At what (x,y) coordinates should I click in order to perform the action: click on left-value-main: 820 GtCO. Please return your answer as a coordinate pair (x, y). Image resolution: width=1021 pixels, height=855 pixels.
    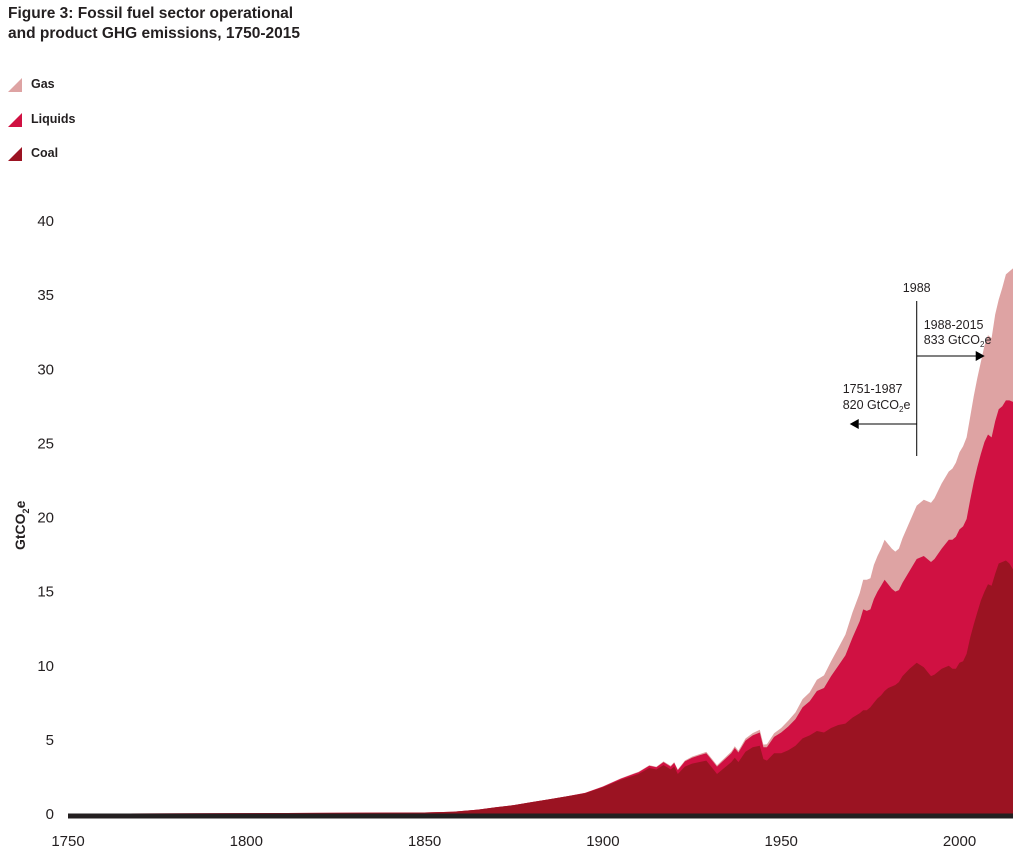
    Looking at the image, I should click on (871, 405).